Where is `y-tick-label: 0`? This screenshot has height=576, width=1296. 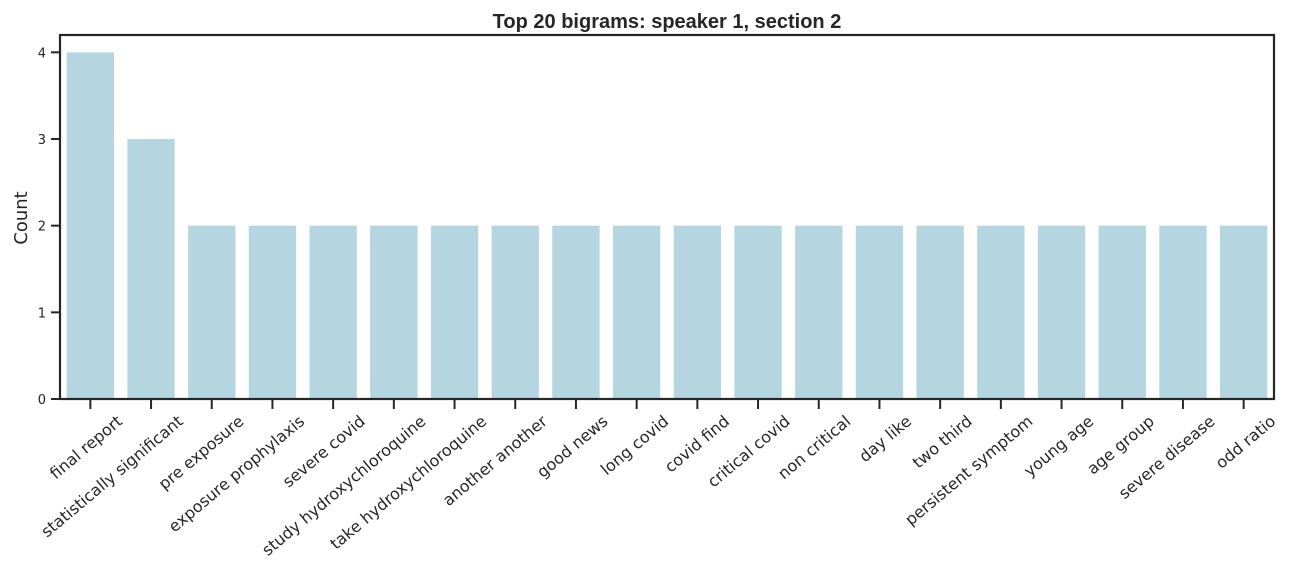
y-tick-label: 0 is located at coordinates (42, 400).